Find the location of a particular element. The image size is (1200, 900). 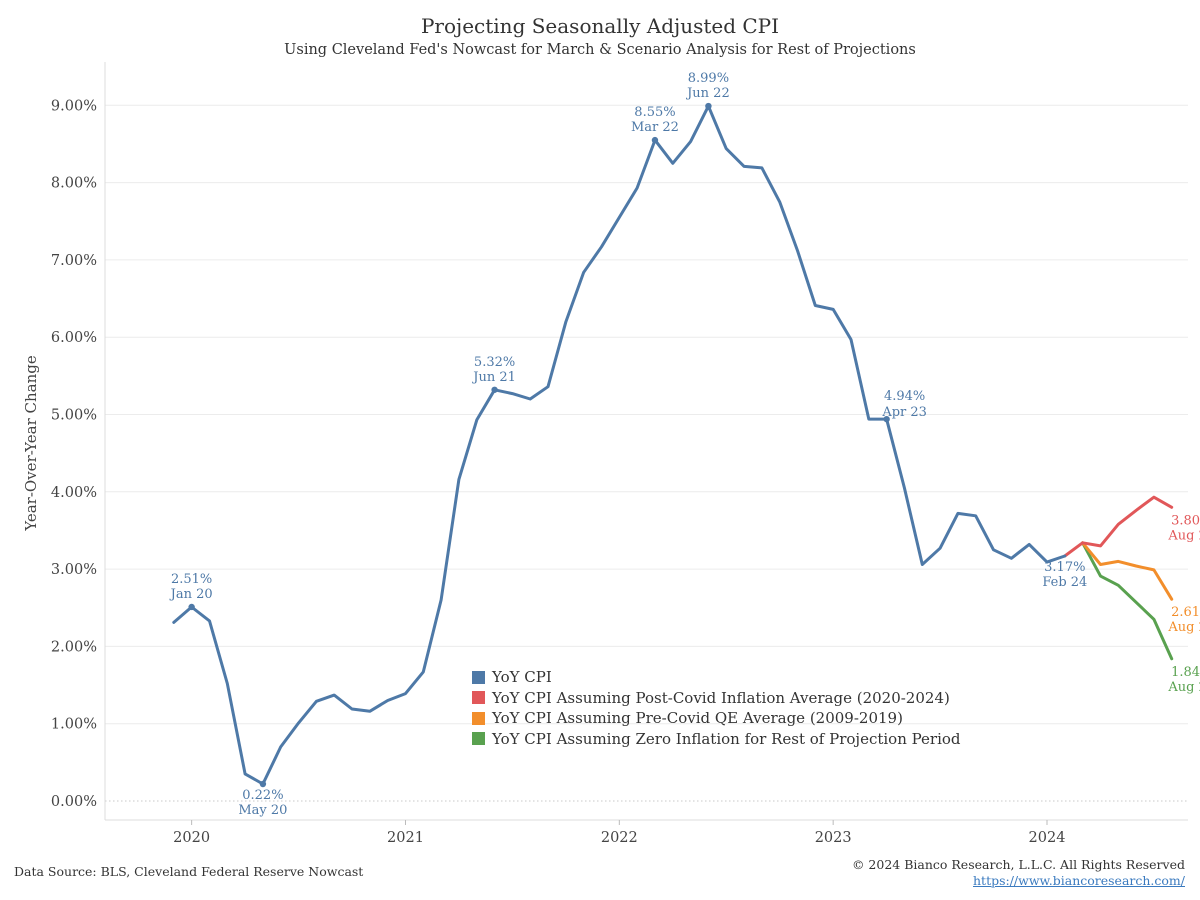

annotation-value: 4.94% is located at coordinates (904, 396).